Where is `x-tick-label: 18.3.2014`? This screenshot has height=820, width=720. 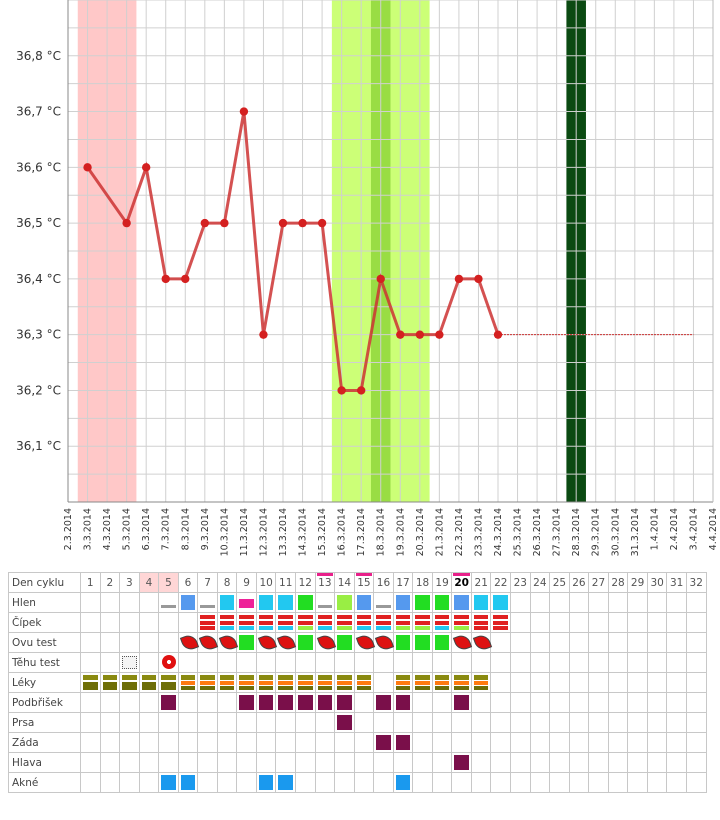 x-tick-label: 18.3.2014 is located at coordinates (381, 532).